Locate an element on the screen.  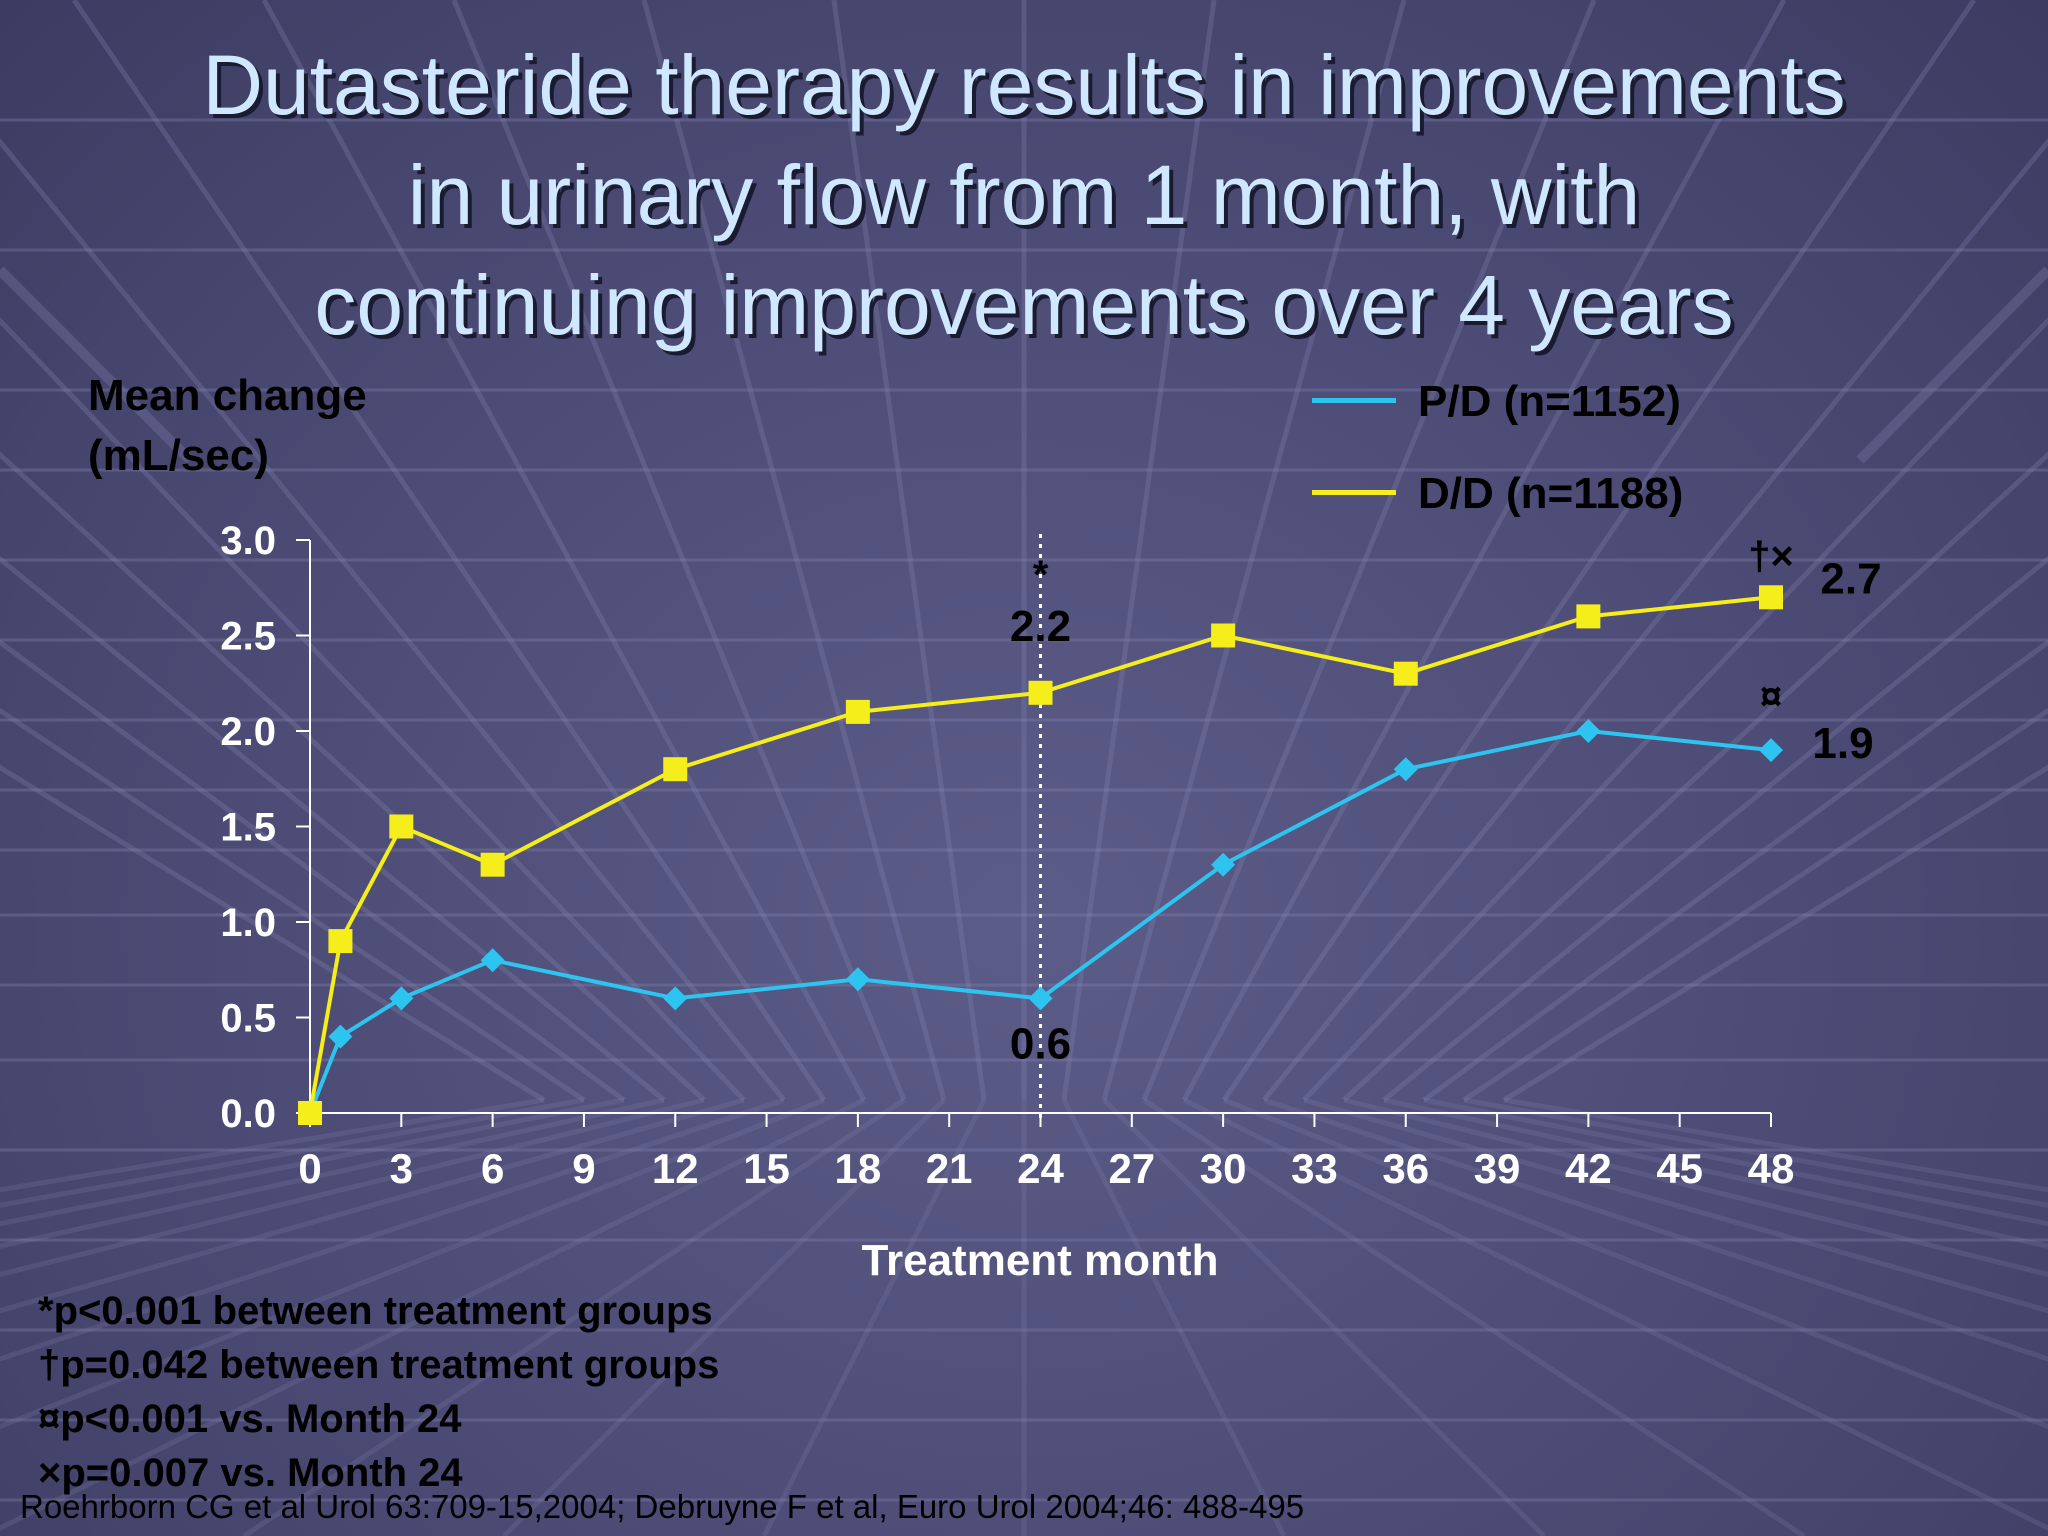
y-tick-label: 1.0 is located at coordinates (248, 923).